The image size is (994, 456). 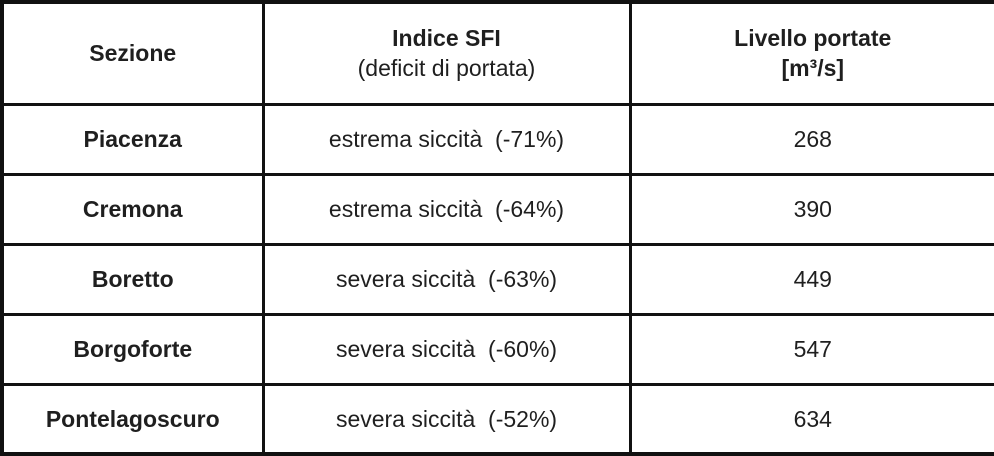 I want to click on header-livello-portate: Livello portate [m³/s], so click(x=812, y=53).